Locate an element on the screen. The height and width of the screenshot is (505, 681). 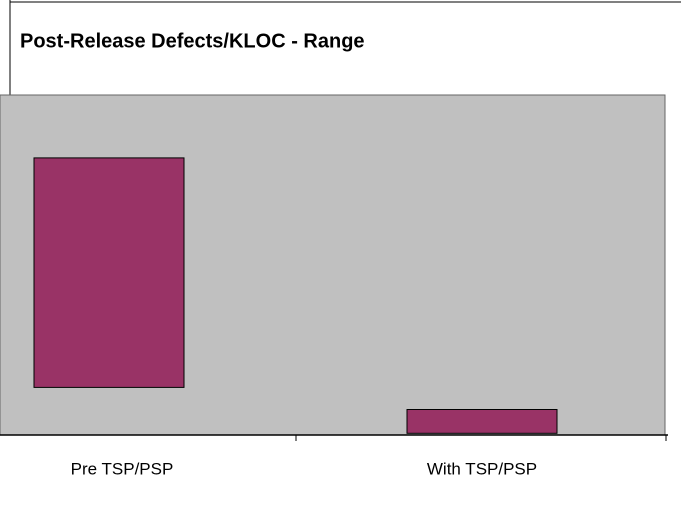
x-tick-label: Pre TSP/PSP is located at coordinates (122, 468).